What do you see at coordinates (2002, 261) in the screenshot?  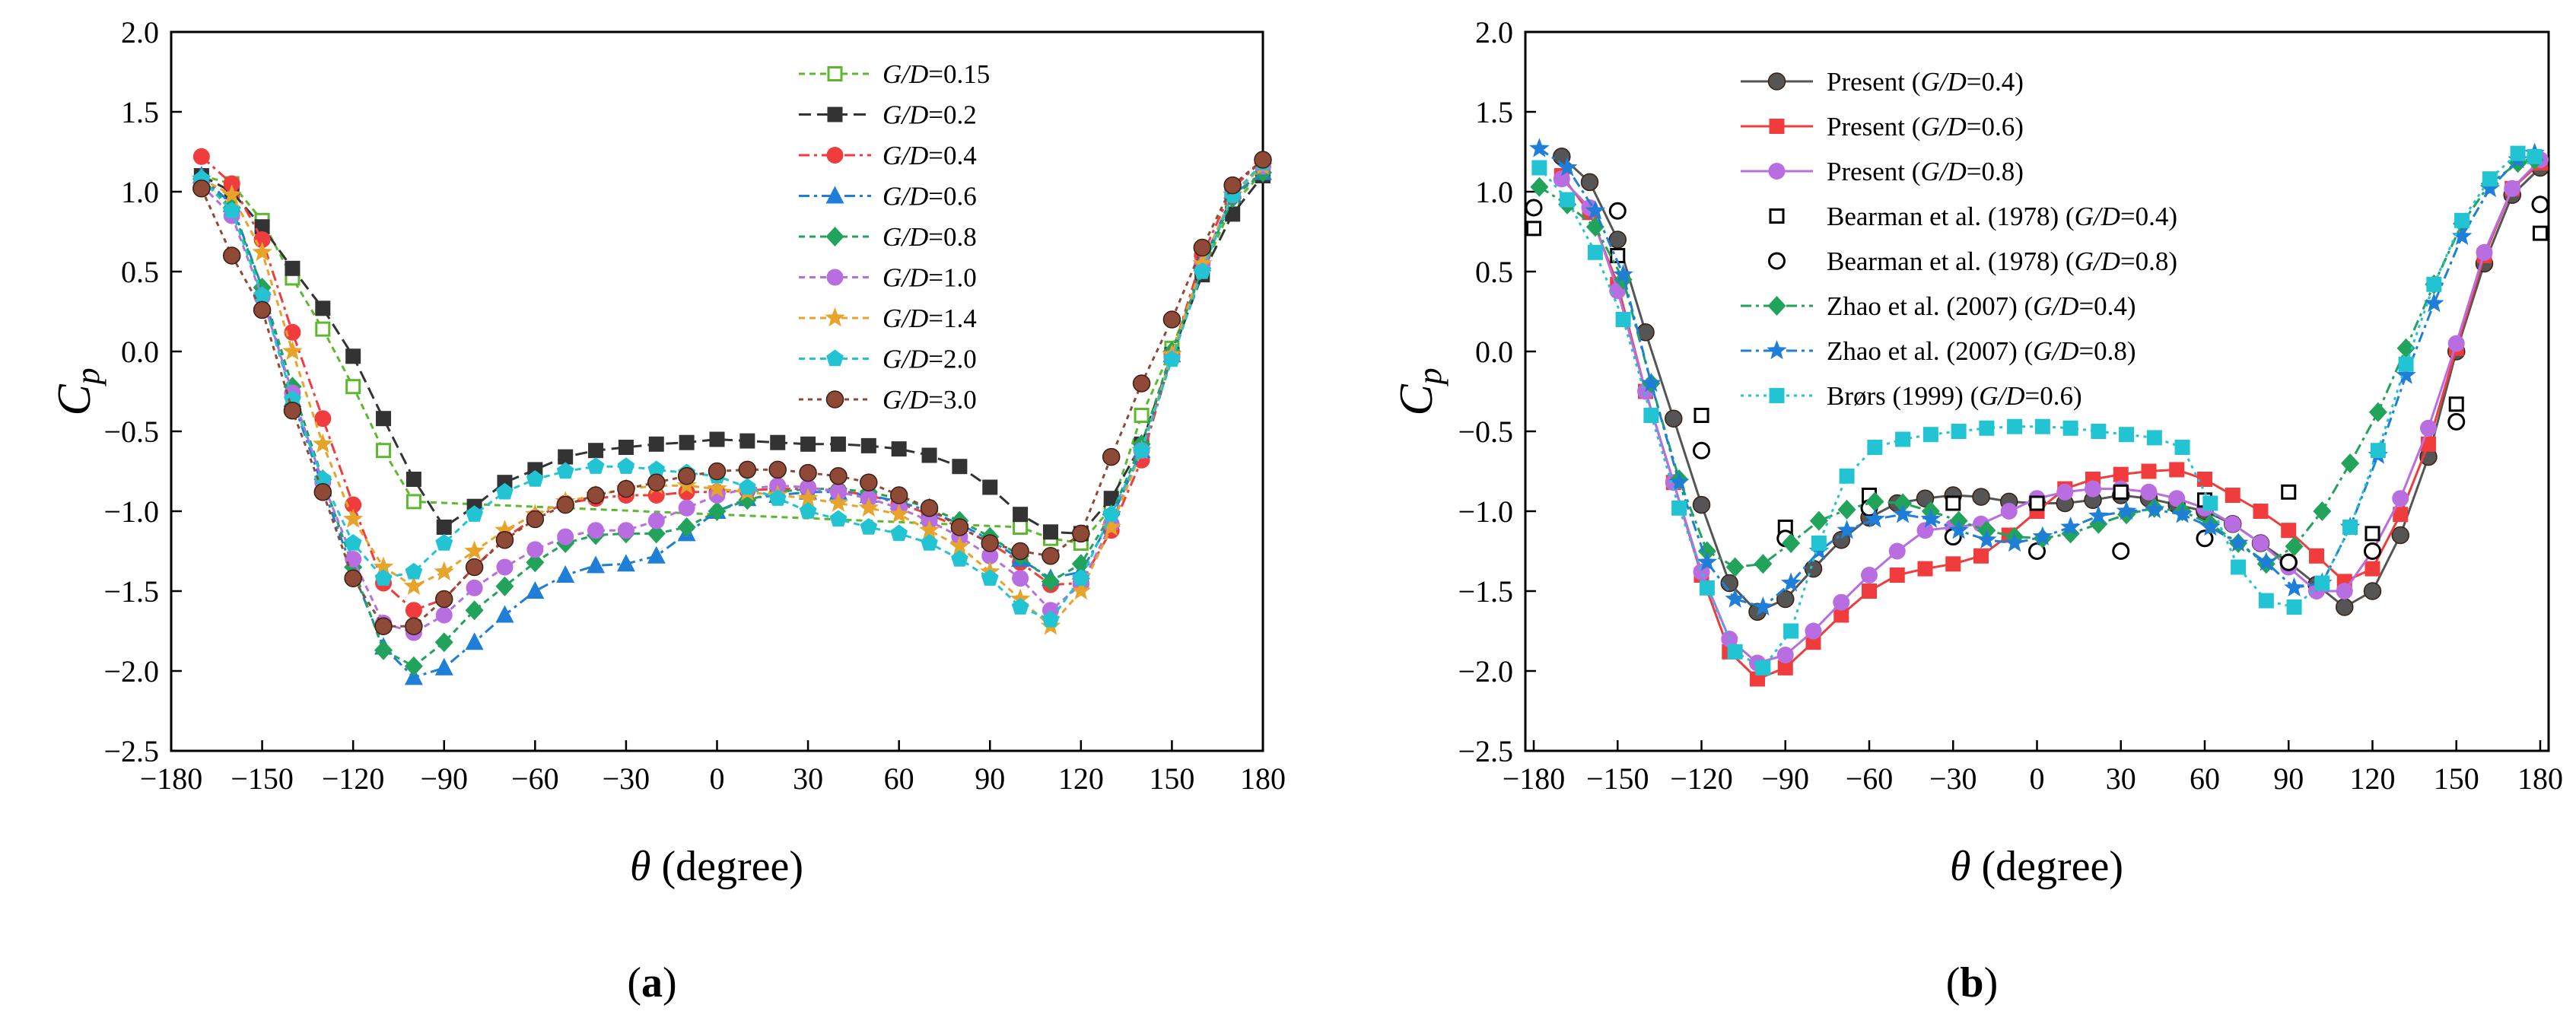 I see `legend-label: Bearman et al. (1978) (G/D=0.8)` at bounding box center [2002, 261].